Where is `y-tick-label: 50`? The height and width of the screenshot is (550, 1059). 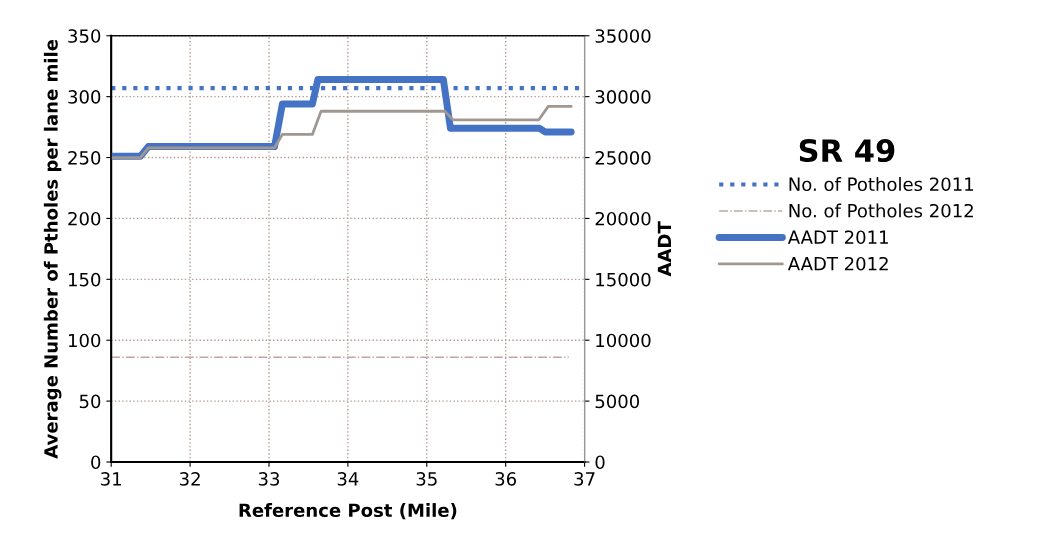
y-tick-label: 50 is located at coordinates (90, 401).